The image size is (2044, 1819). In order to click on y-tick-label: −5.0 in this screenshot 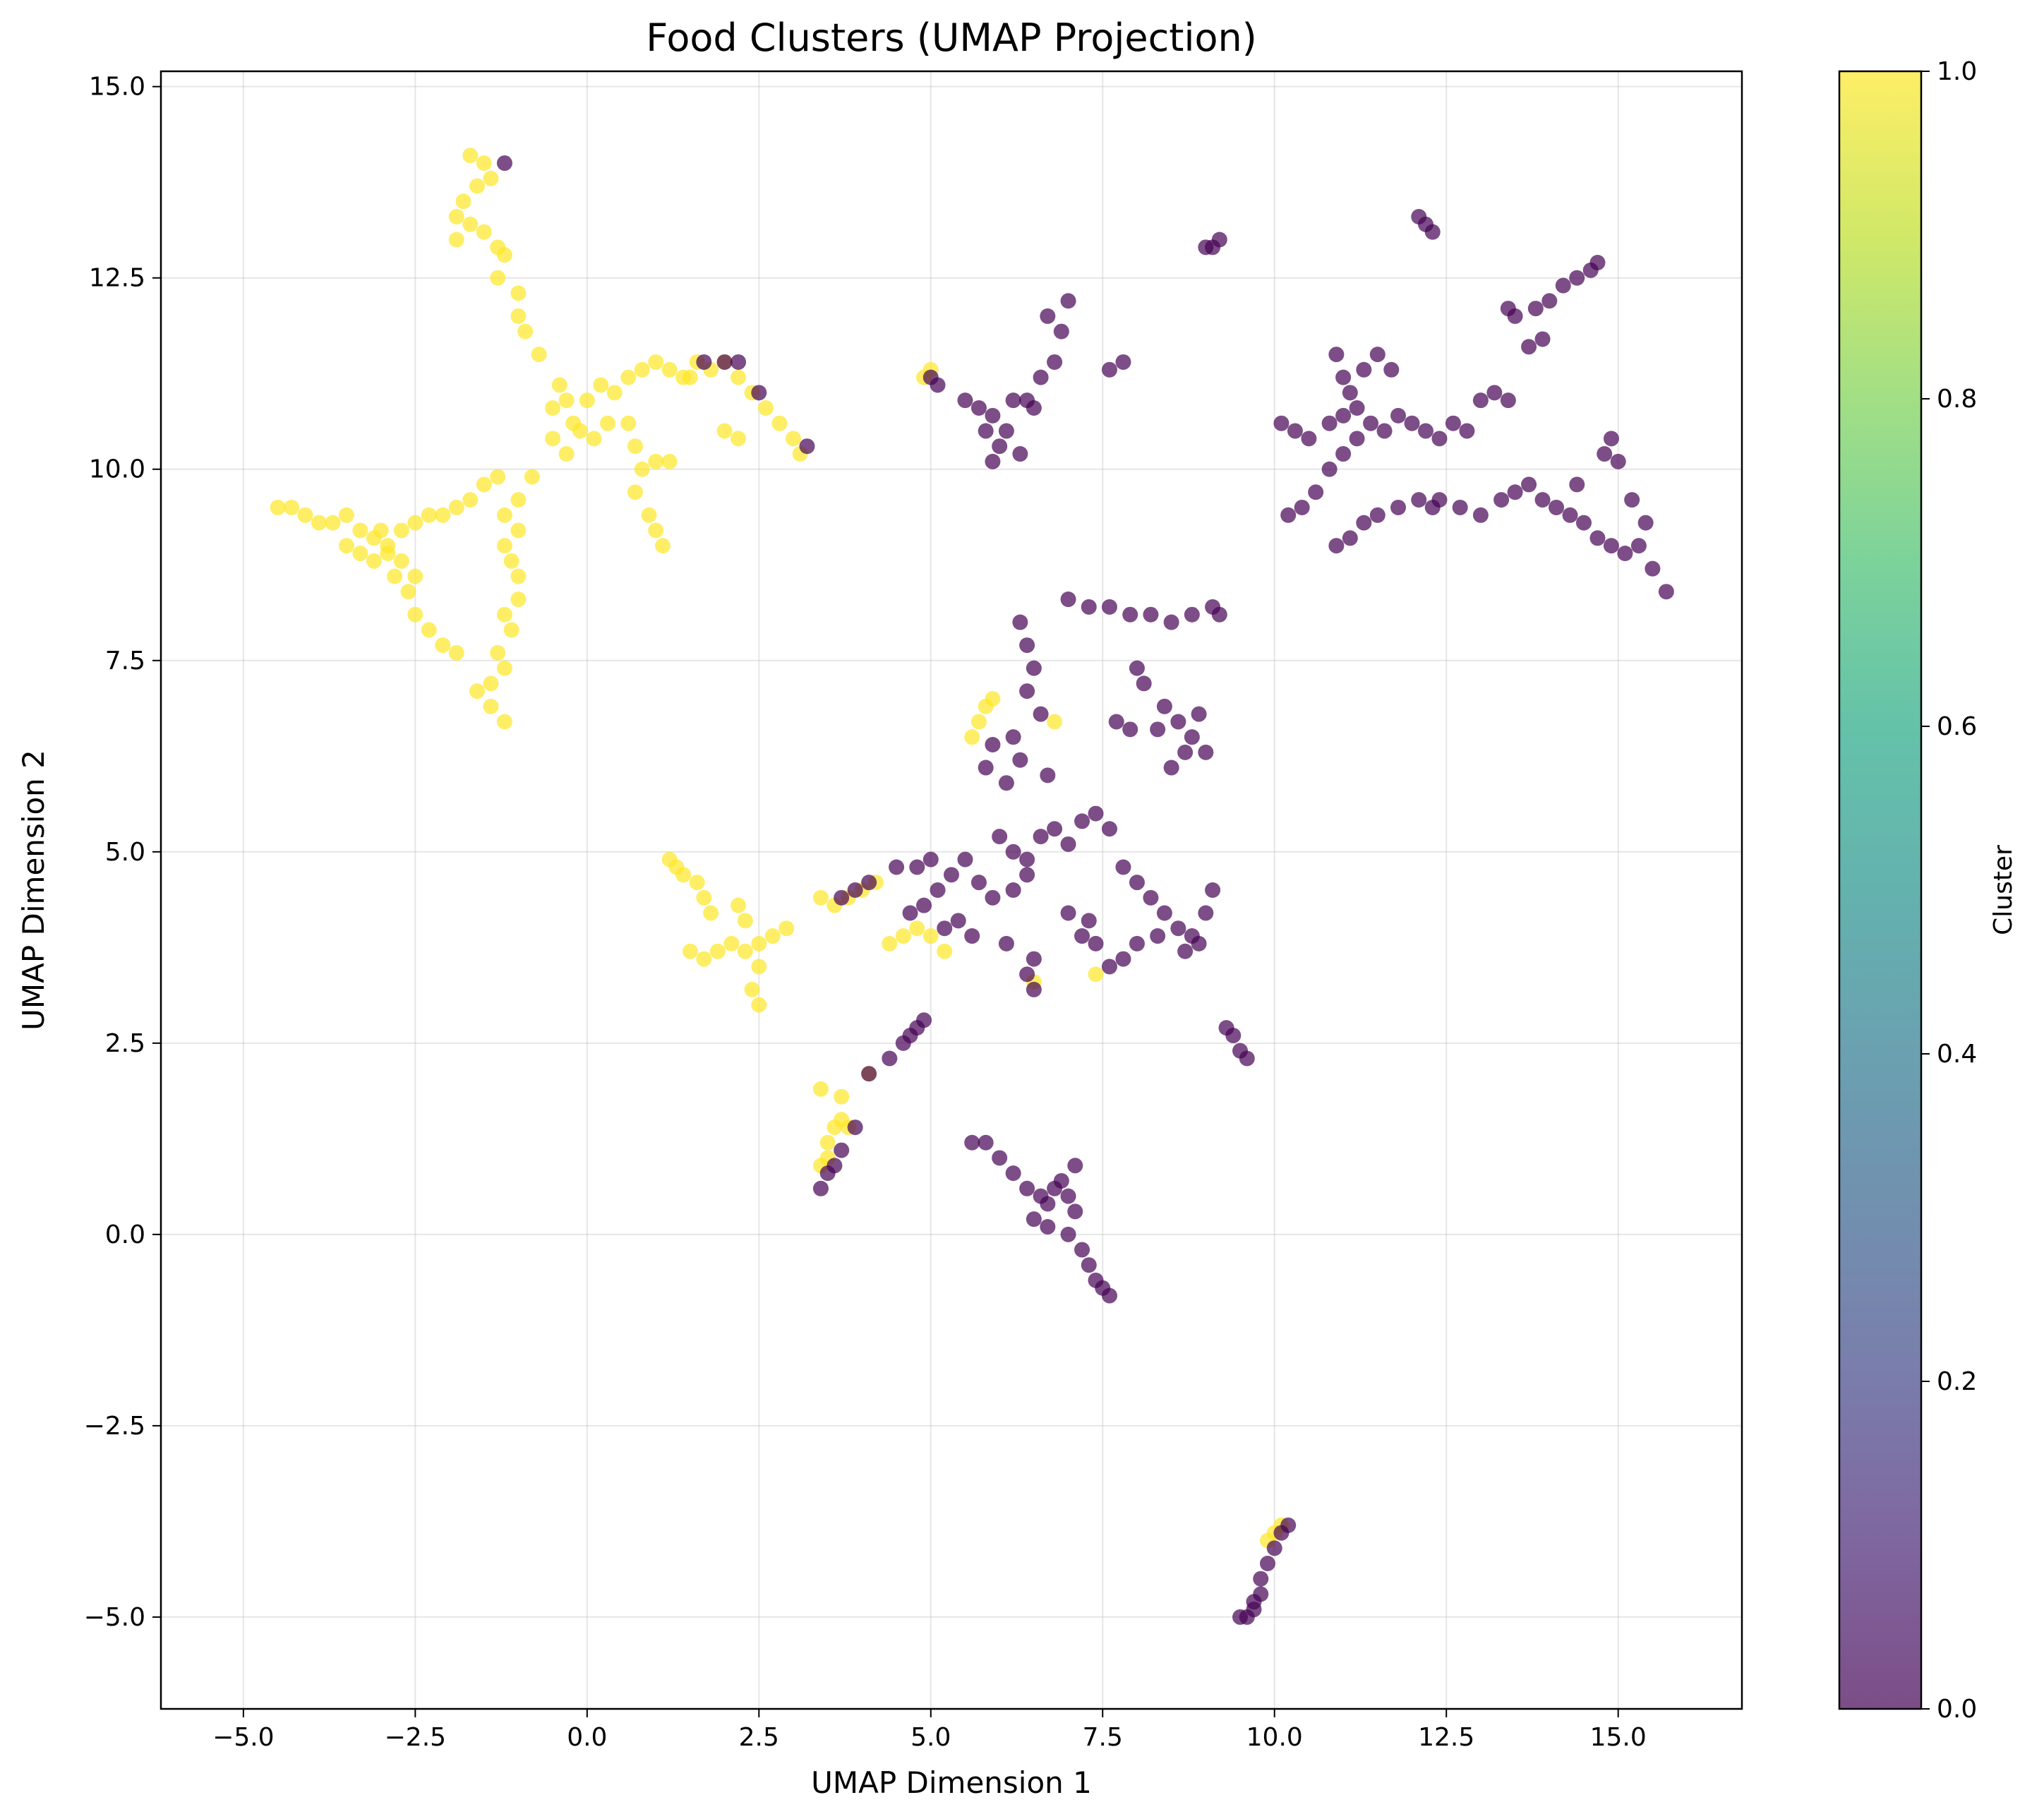, I will do `click(114, 1617)`.